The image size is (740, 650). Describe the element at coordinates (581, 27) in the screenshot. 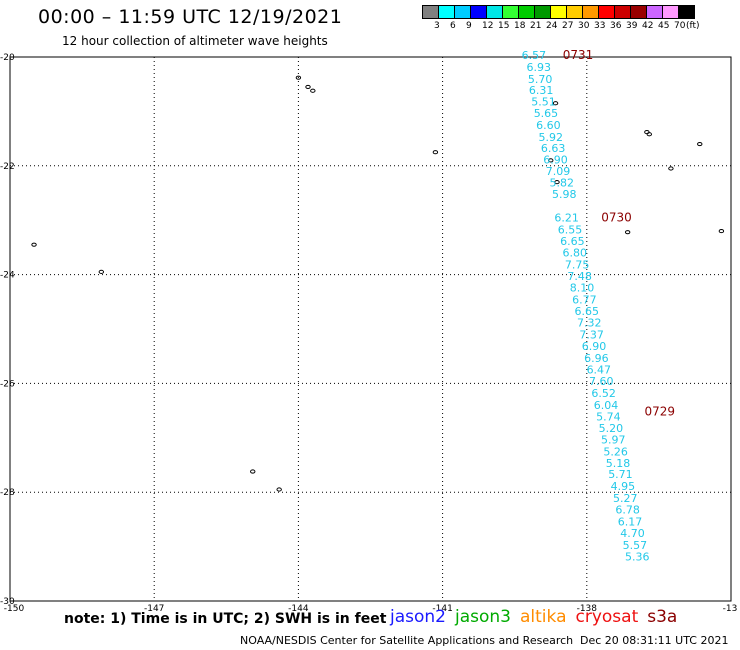

I see `wave-height-scale-labels: 3 6 9 12 15 18 21 24 27 30 33 36 39 42 45 70 (ft)` at that location.